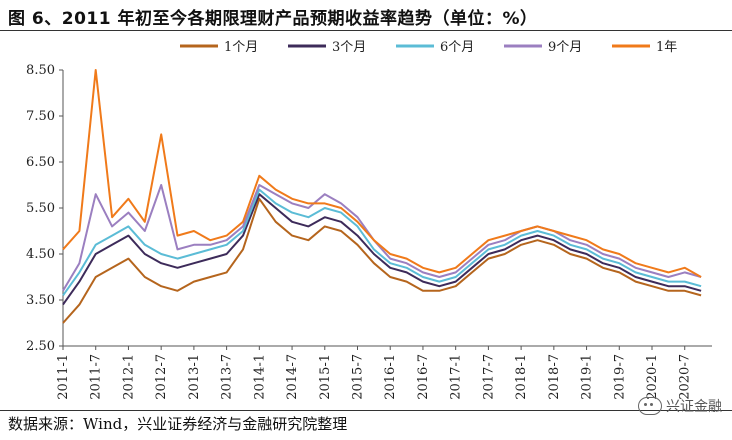 The width and height of the screenshot is (732, 440). Describe the element at coordinates (40, 346) in the screenshot. I see `y-tick-label: 2.50` at that location.